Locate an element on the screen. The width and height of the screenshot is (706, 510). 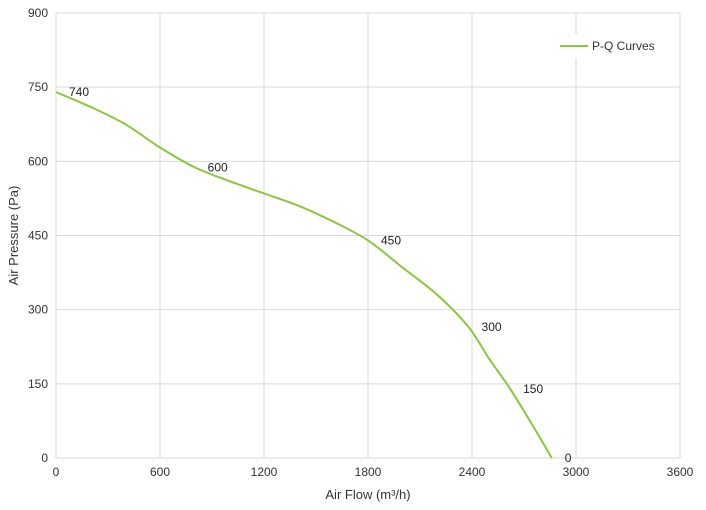
y-tick-label: 600 is located at coordinates (38, 161).